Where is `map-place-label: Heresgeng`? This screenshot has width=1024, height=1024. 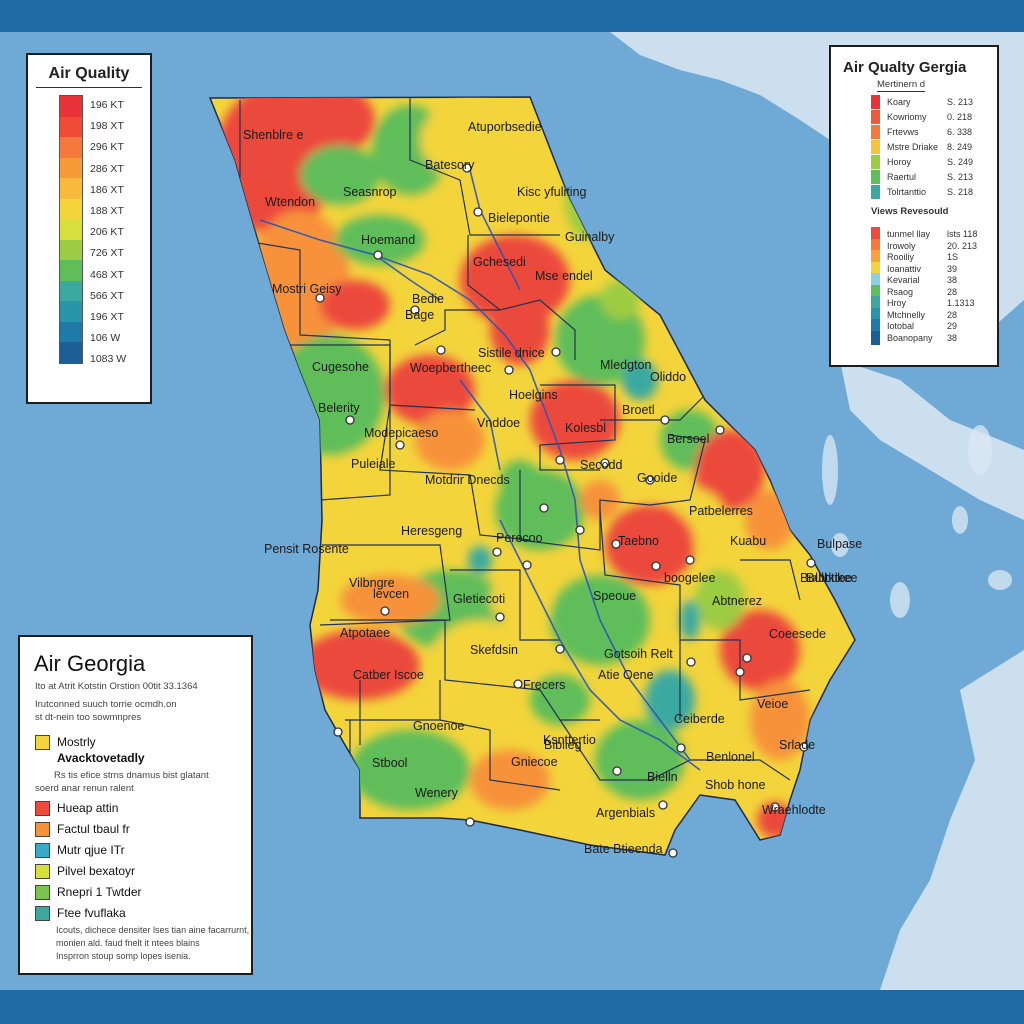
map-place-label: Heresgeng is located at coordinates (431, 531).